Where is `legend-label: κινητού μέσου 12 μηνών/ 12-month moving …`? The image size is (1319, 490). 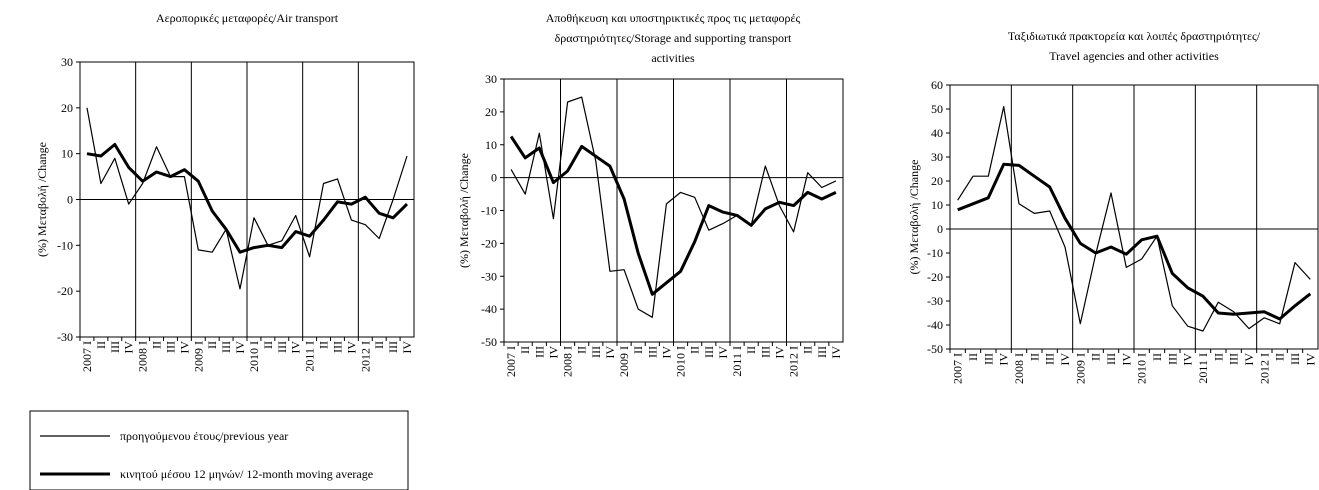
legend-label: κινητού μέσου 12 μηνών/ 12-month moving … is located at coordinates (246, 474).